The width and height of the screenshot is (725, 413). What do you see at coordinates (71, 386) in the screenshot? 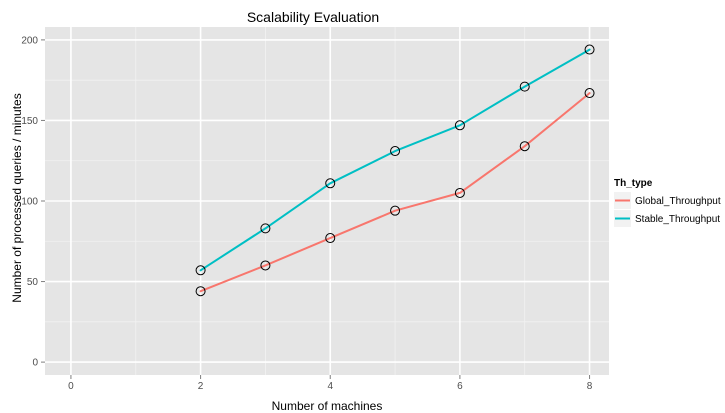
I see `x-tick-label: 0` at bounding box center [71, 386].